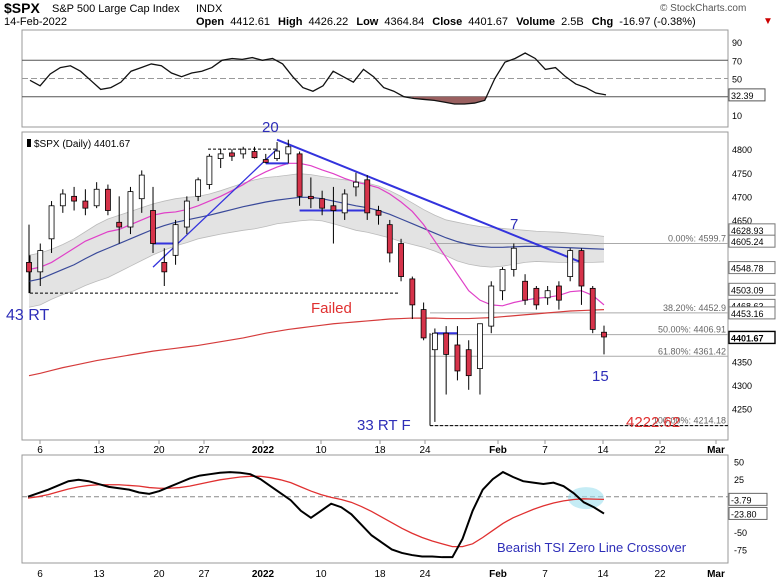 This screenshot has height=579, width=777. I want to click on annotation-20: 20, so click(270, 127).